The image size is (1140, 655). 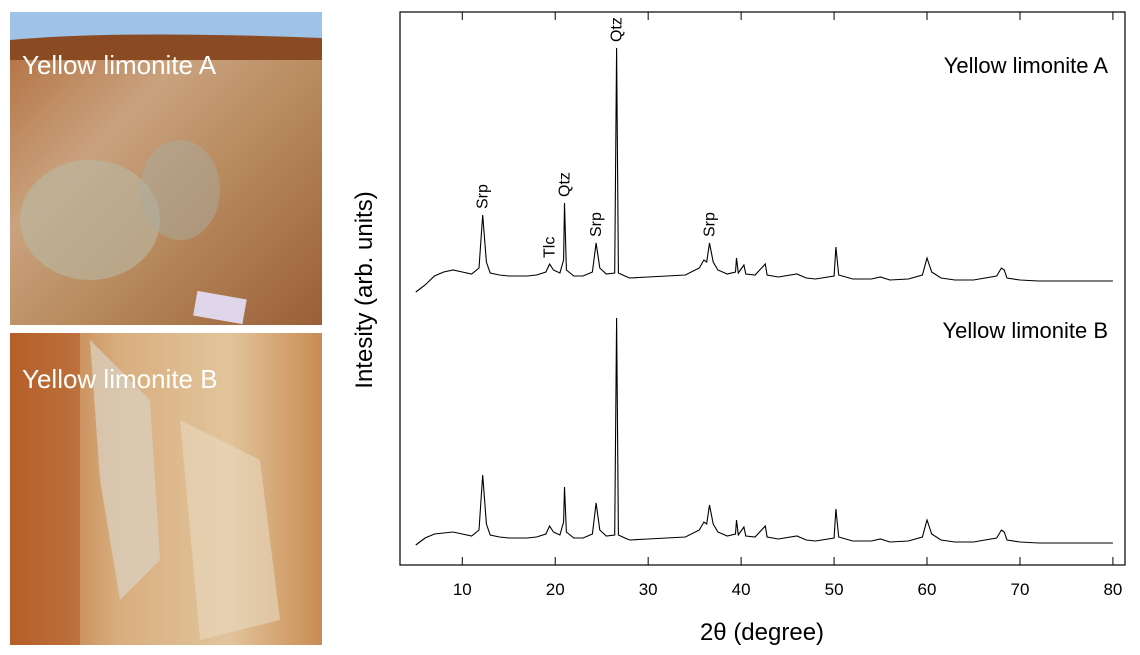 What do you see at coordinates (462, 589) in the screenshot?
I see `x-tick-label: 10` at bounding box center [462, 589].